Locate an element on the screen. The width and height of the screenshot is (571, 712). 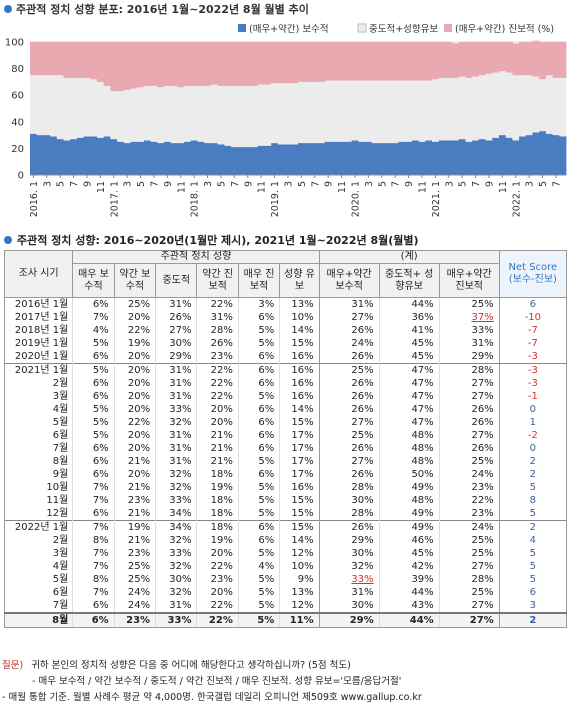
table-cell: 49% is located at coordinates (409, 487).